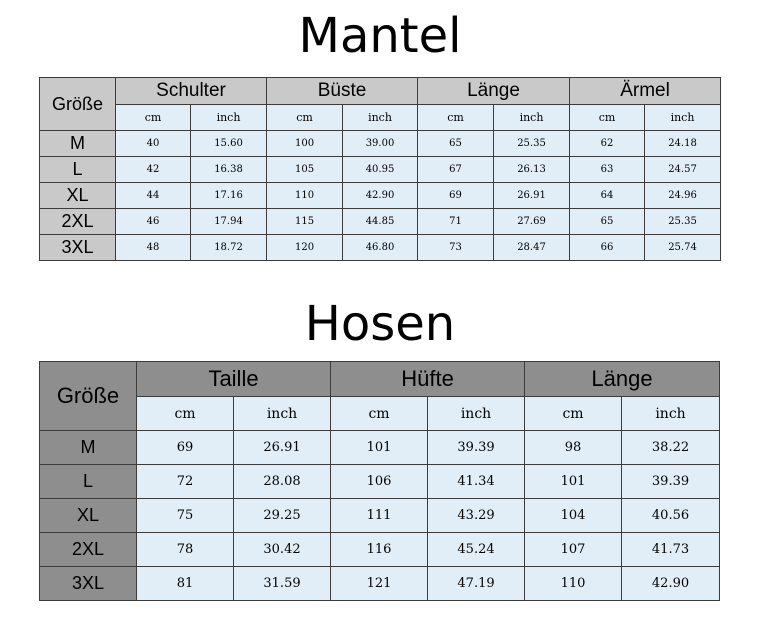 This screenshot has height=621, width=760. I want to click on mantel-group-header: Ärmel, so click(645, 91).